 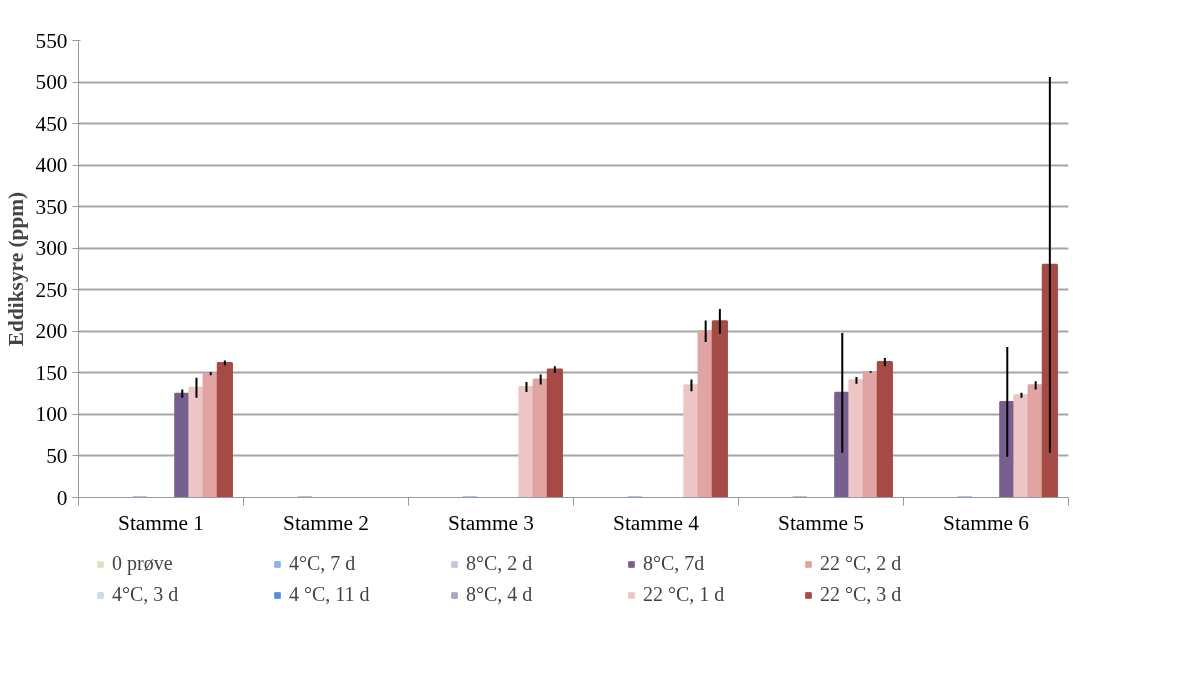 I want to click on y-axis-title: Eddiksyre (ppm), so click(x=15, y=269).